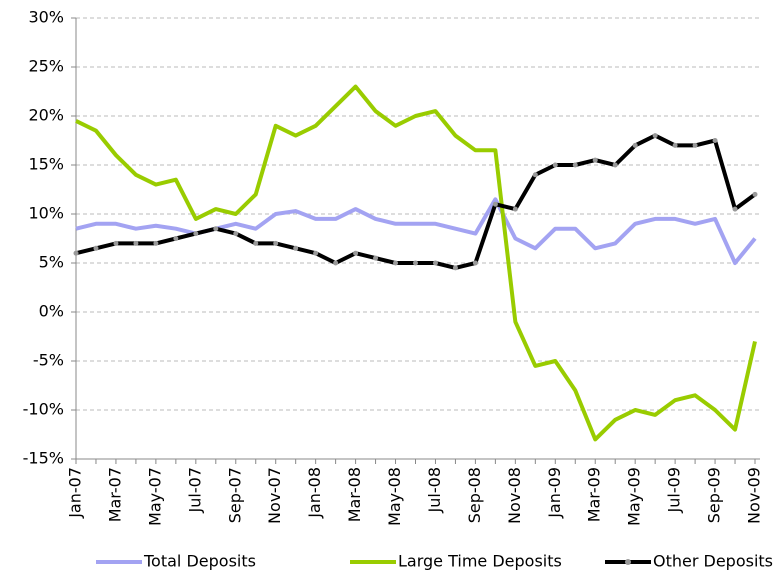  What do you see at coordinates (628, 562) in the screenshot?
I see `legend-marker` at bounding box center [628, 562].